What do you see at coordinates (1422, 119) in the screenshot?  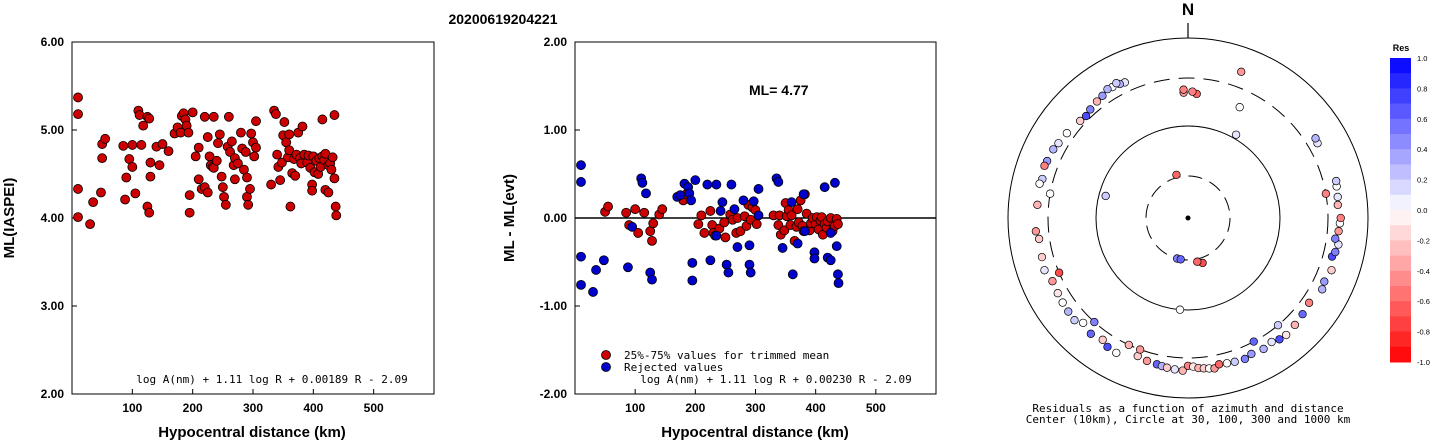 I see `colorbar-tick-label: 0.6` at bounding box center [1422, 119].